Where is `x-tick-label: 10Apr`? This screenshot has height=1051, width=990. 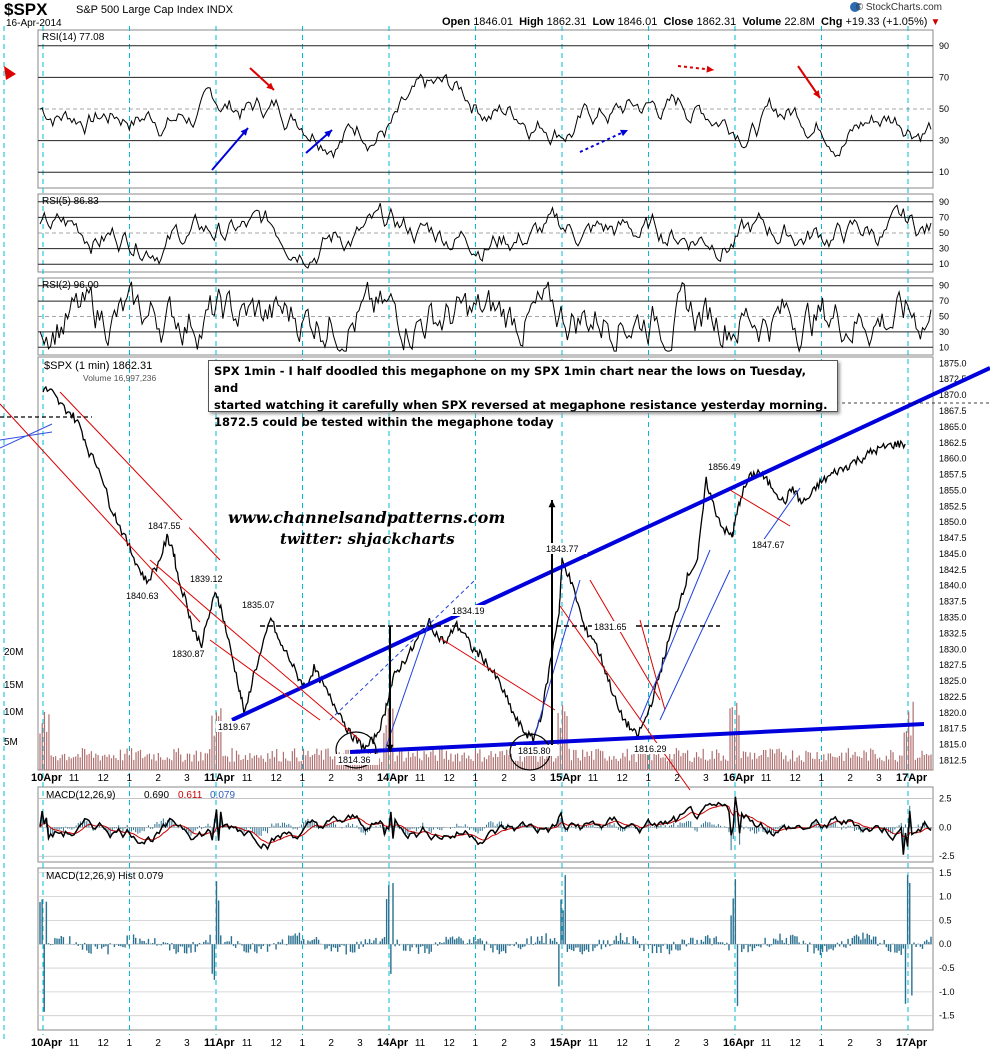 x-tick-label: 10Apr is located at coordinates (47, 778).